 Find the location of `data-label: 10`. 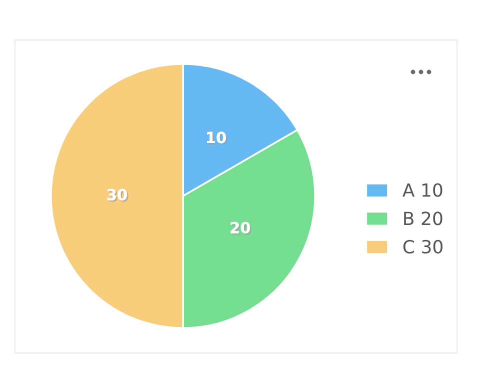

data-label: 10 is located at coordinates (217, 138).